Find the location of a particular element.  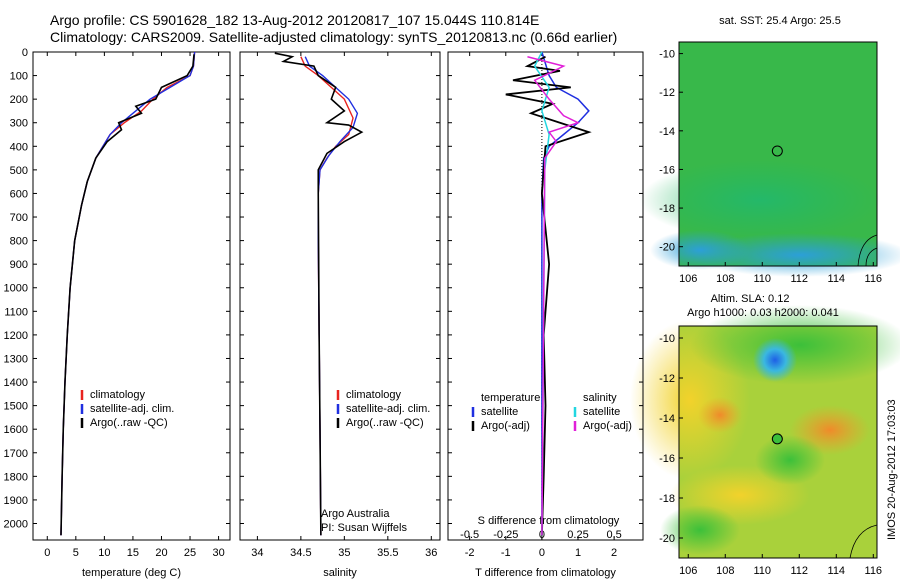

x-tick-label: 5 is located at coordinates (76, 553).